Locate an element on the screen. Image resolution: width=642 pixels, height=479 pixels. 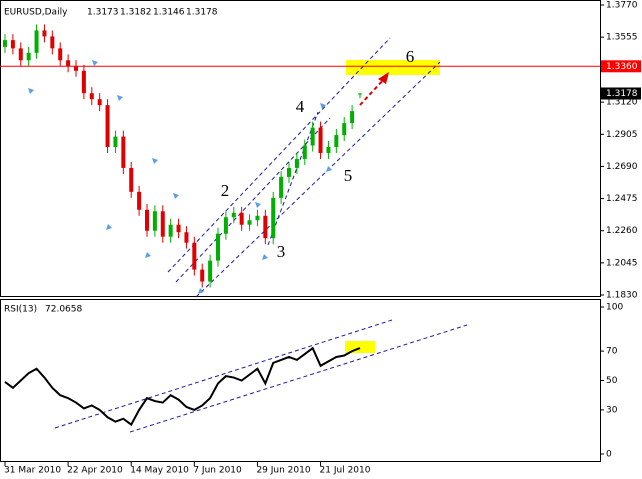
wave-label: 2 is located at coordinates (225, 190).